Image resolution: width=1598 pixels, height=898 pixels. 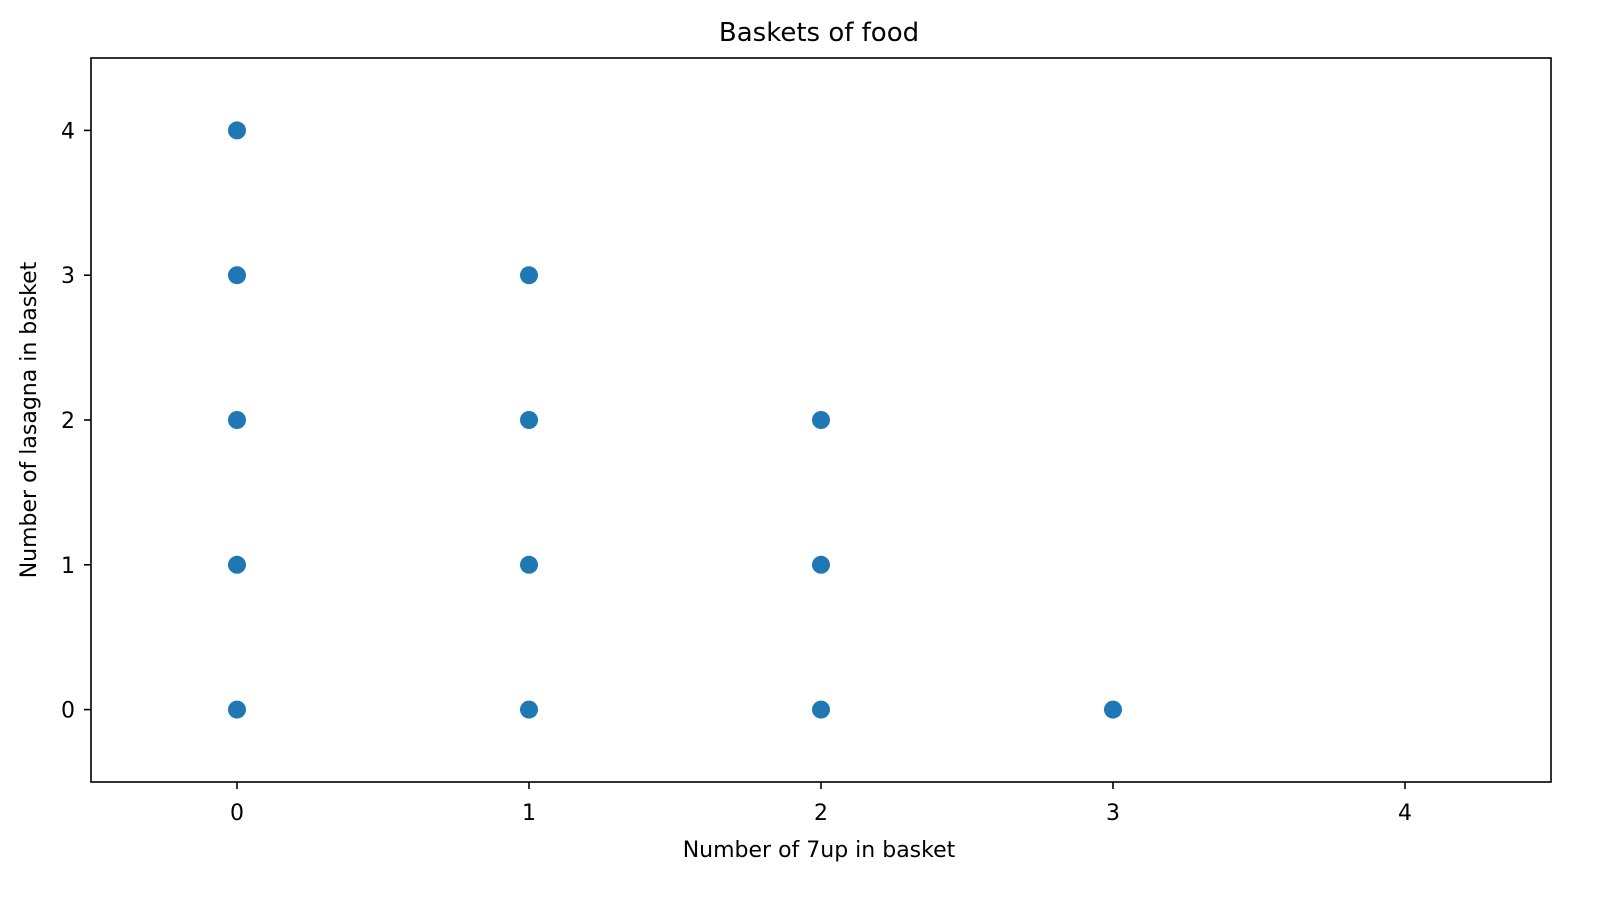 I want to click on x-axis: 0 1 2 3 4, so click(x=821, y=804).